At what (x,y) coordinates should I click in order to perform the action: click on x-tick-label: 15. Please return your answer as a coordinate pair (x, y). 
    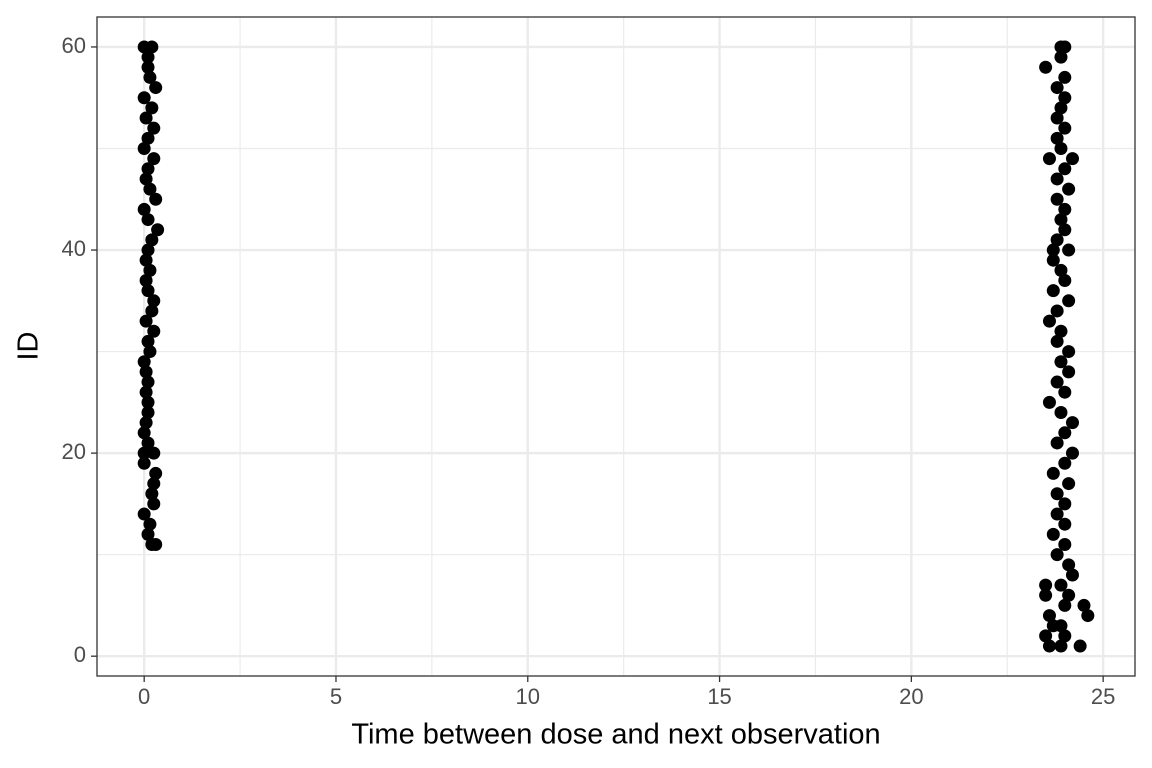
    Looking at the image, I should click on (719, 696).